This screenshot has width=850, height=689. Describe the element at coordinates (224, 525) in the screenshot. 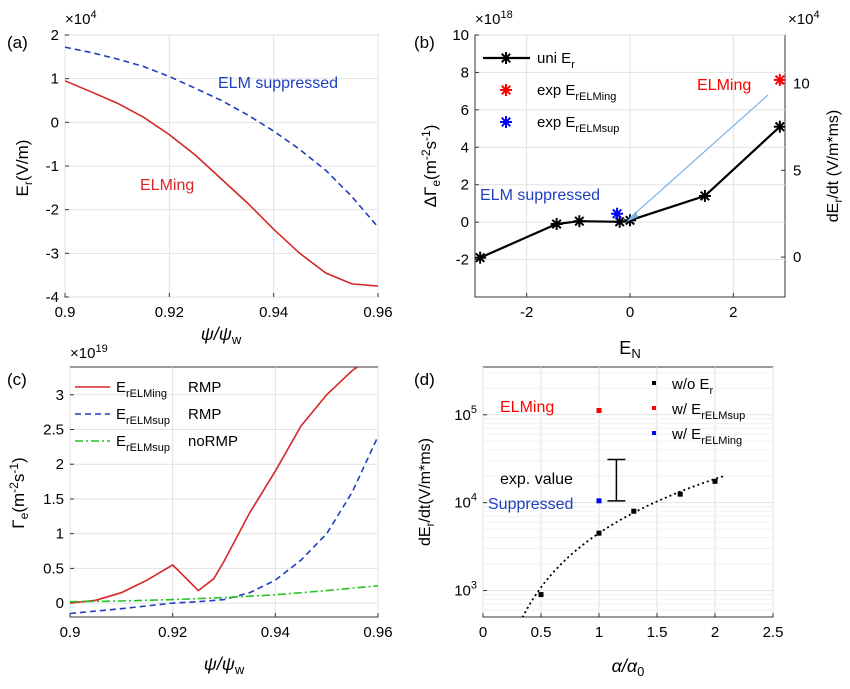

I see `series-erelmsup-rmp-line` at that location.